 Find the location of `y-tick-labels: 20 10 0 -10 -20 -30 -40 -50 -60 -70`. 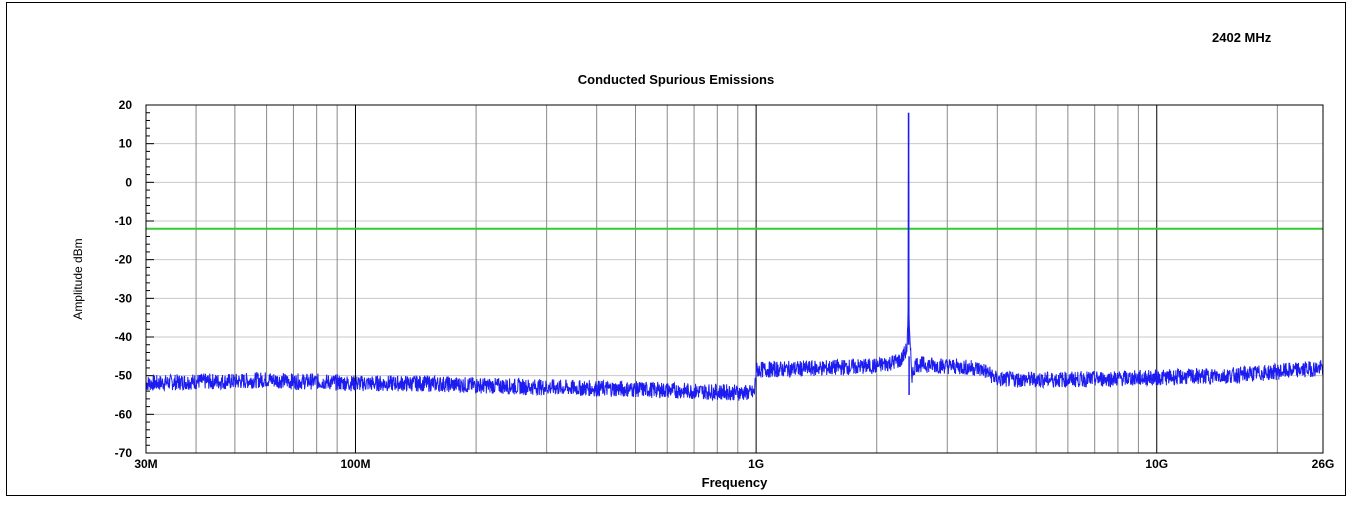

y-tick-labels: 20 10 0 -10 -20 -30 -40 -50 -60 -70 is located at coordinates (124, 279).